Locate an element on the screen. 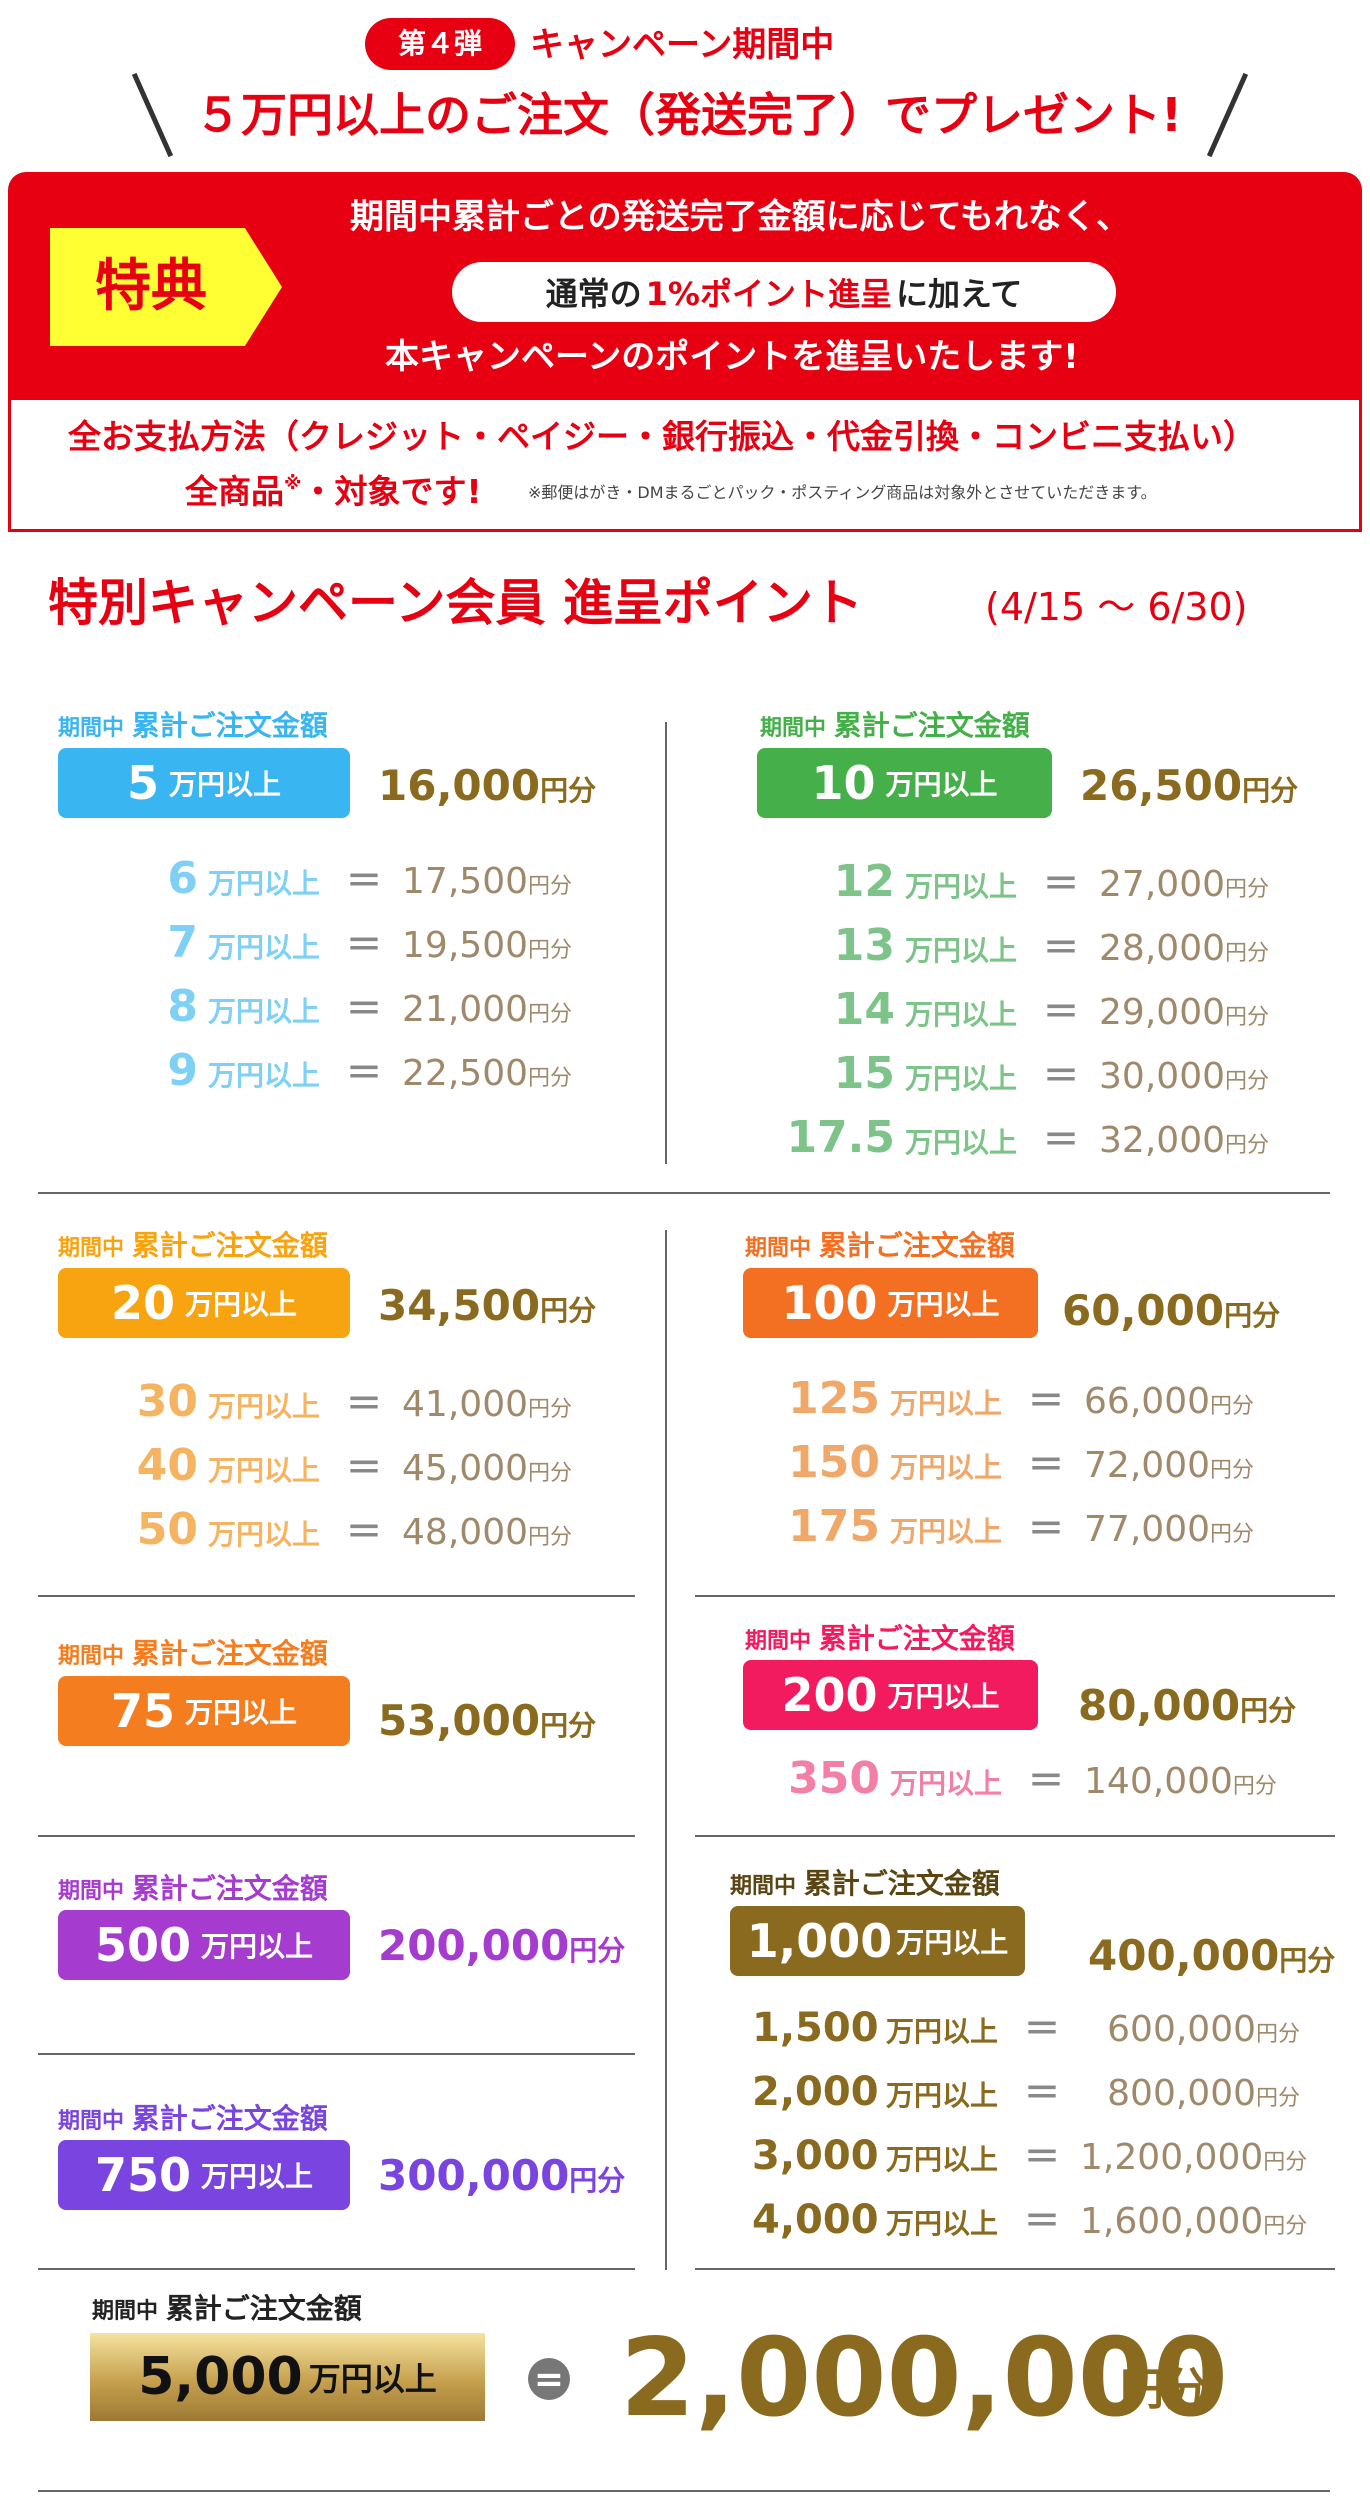 The height and width of the screenshot is (2500, 1370). tier1000-row: 2,000 万円以上＝ 800,000円分 is located at coordinates (1026, 2092).